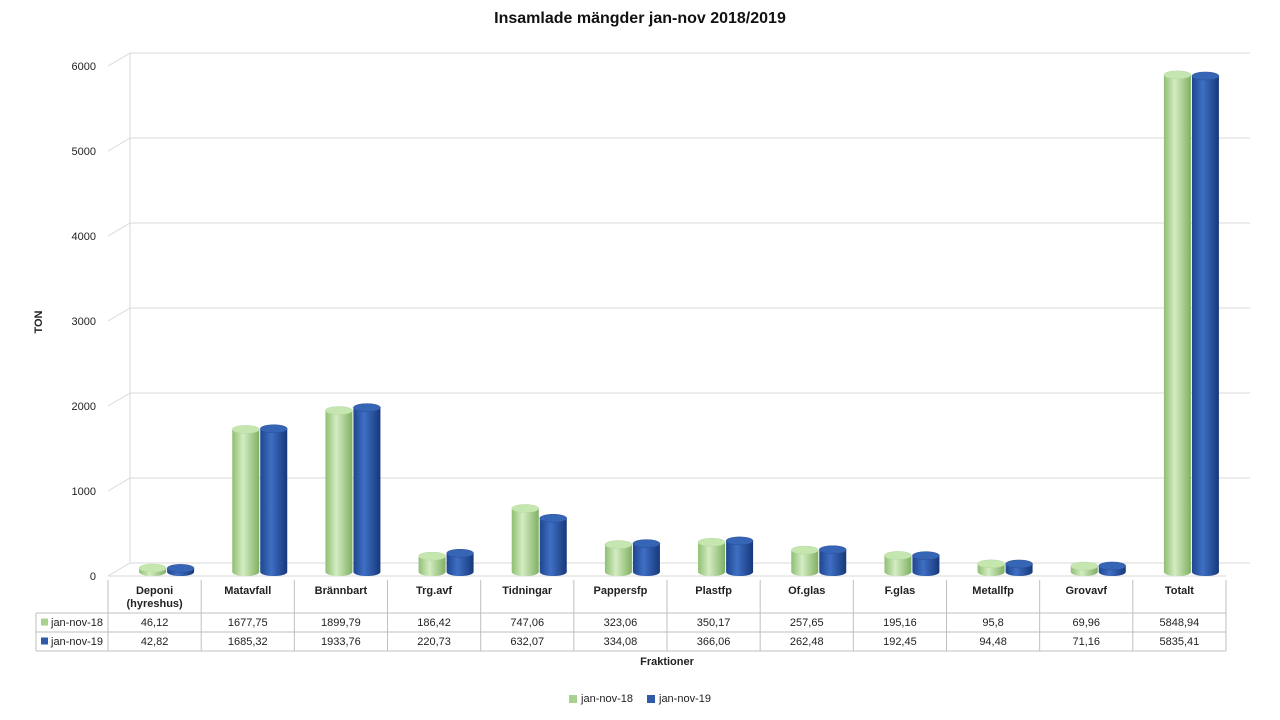  I want to click on category-label: Plastfp, so click(713, 591).